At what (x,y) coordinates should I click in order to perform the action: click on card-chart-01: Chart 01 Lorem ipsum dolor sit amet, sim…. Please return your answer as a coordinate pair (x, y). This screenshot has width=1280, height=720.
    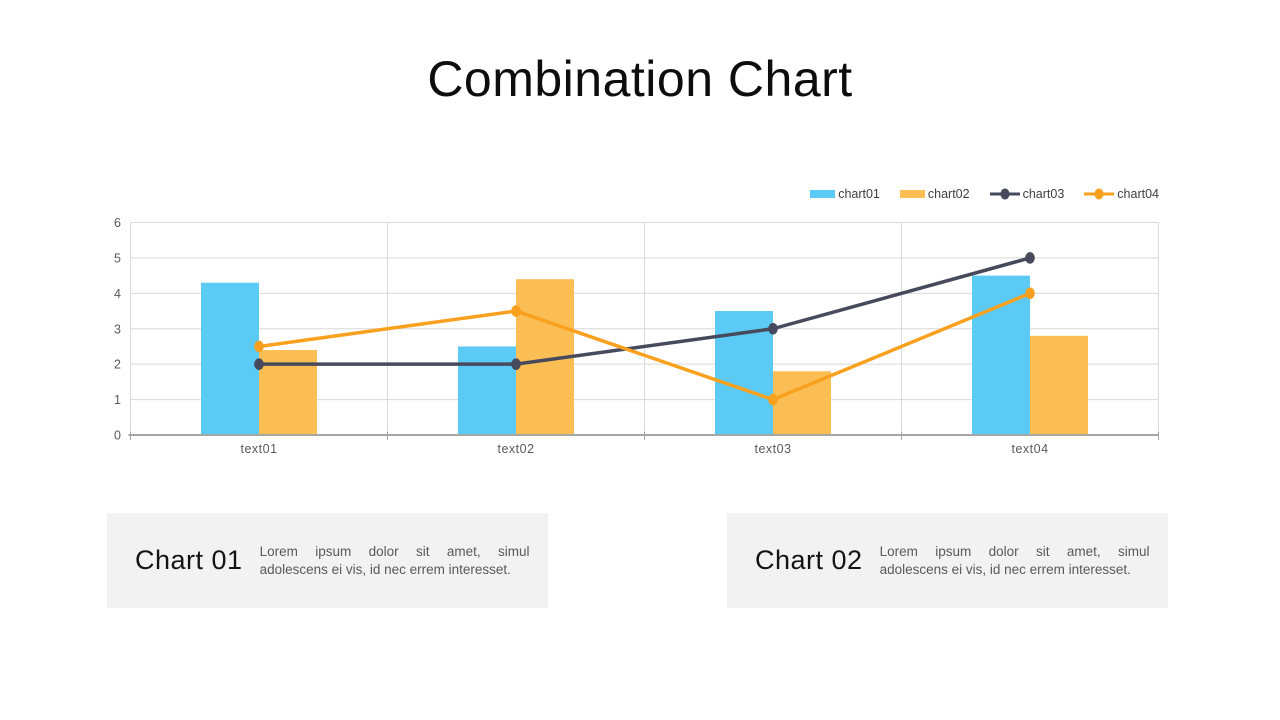
    Looking at the image, I should click on (327, 560).